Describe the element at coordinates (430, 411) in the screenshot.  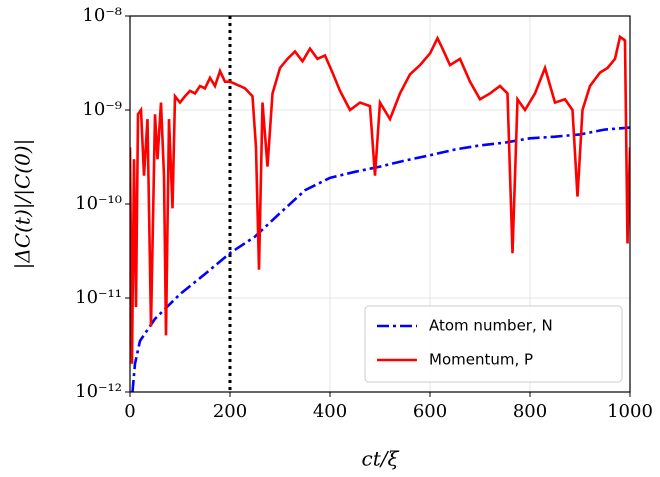
I see `x-tick-label: 600` at that location.